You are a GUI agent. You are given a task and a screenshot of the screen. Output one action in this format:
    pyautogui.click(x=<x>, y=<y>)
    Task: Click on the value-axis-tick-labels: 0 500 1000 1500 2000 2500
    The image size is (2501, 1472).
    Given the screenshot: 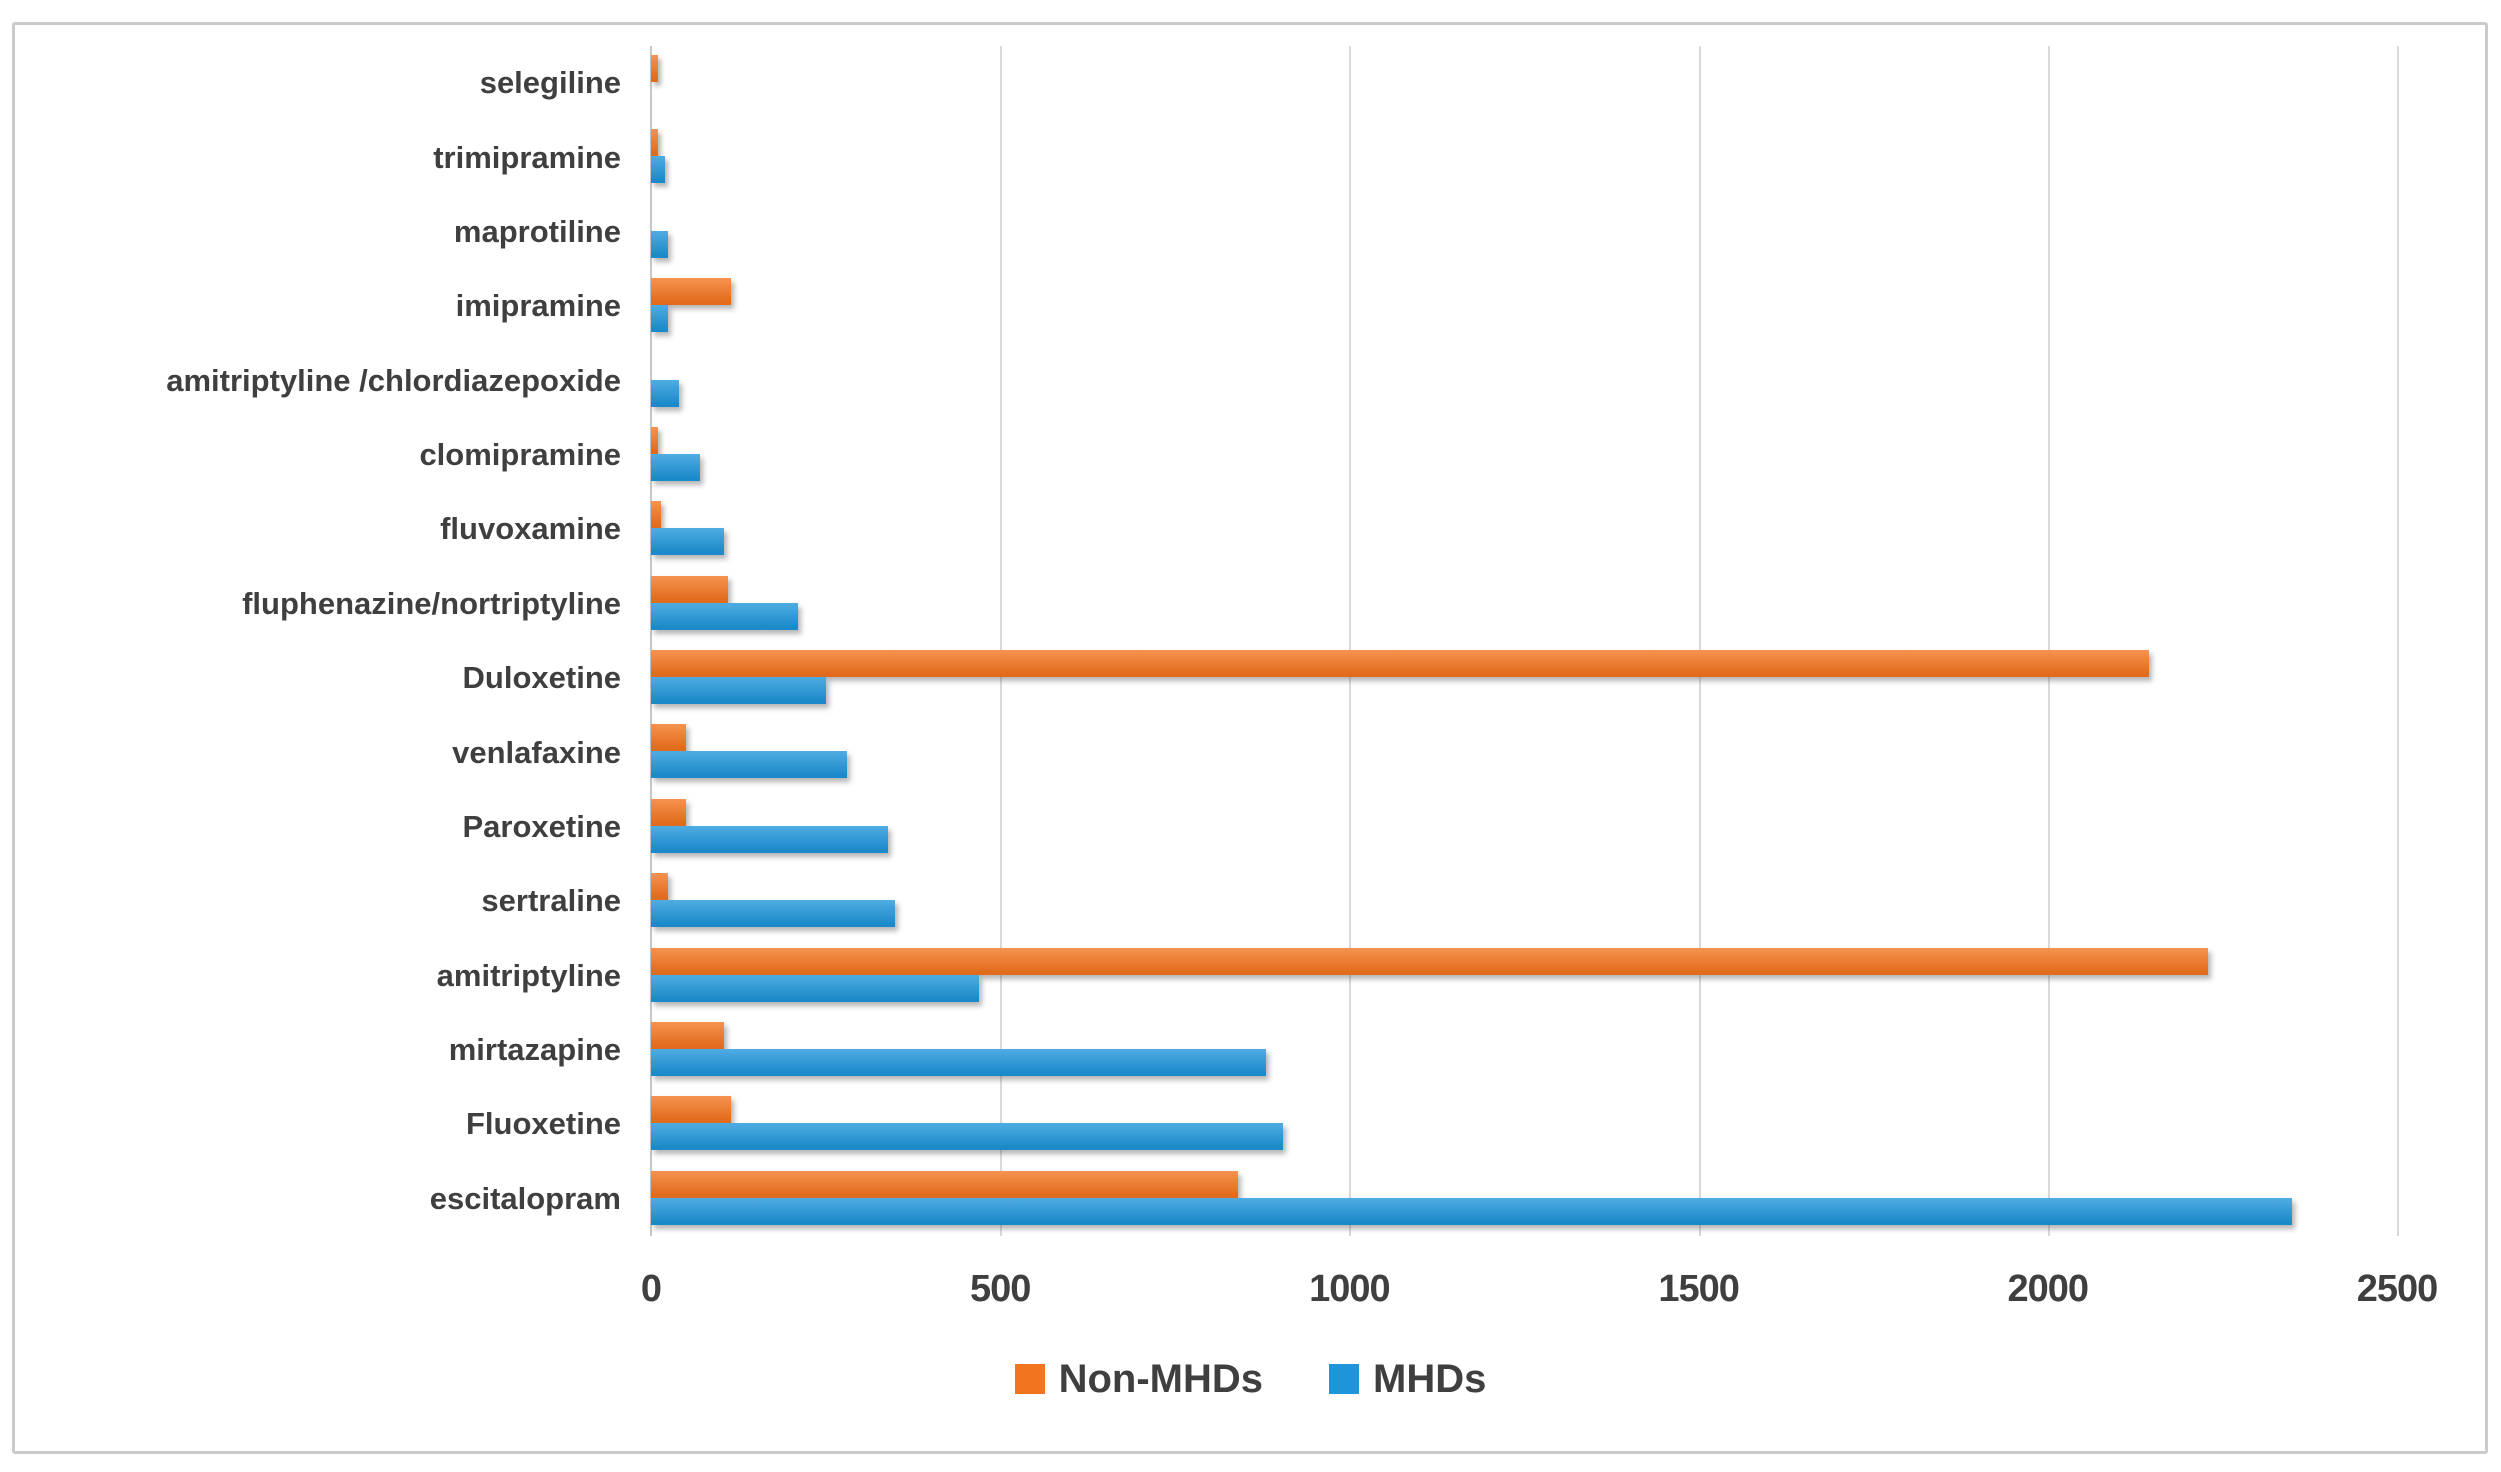 What is the action you would take?
    pyautogui.click(x=1539, y=1293)
    